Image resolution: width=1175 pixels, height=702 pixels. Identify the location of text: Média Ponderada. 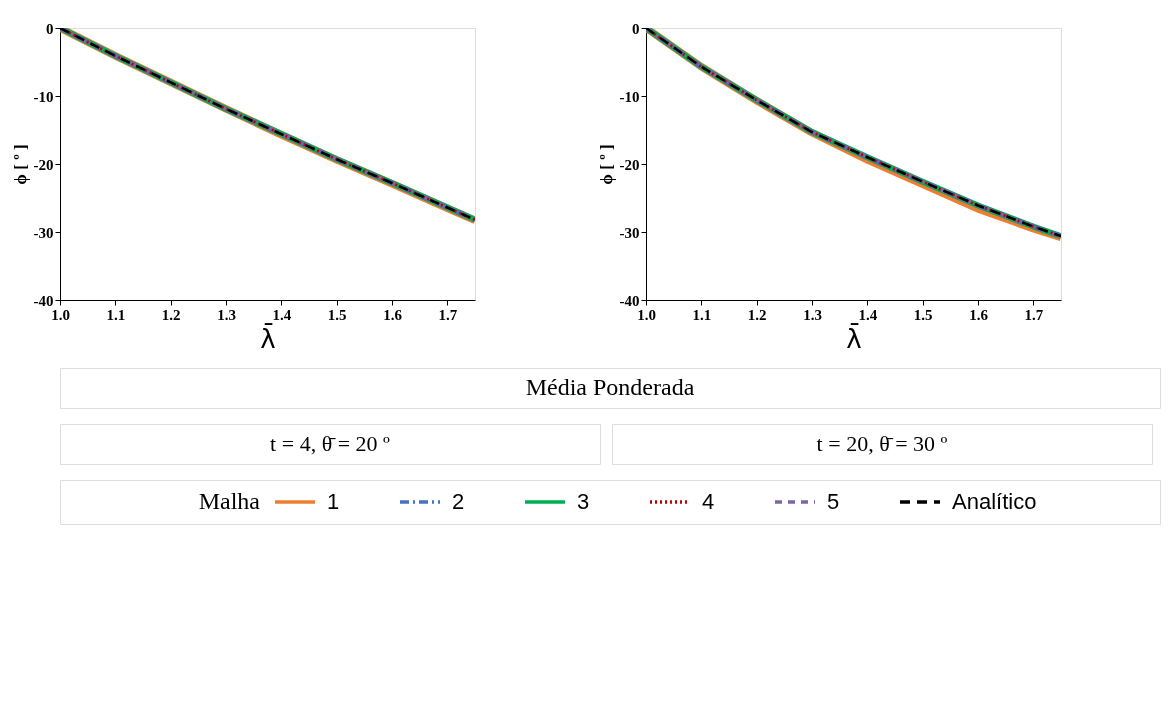
(610, 387).